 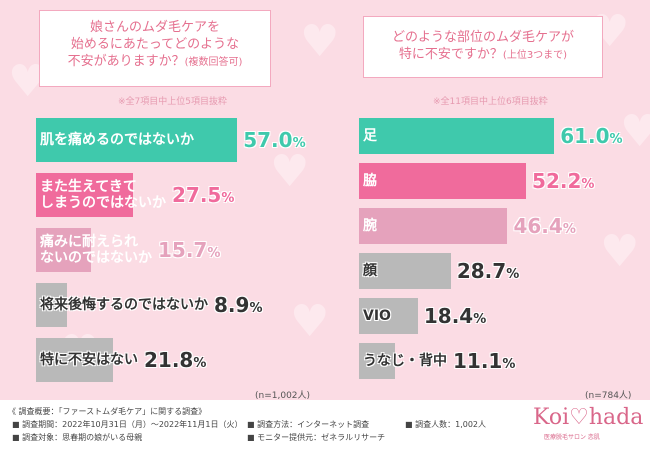 I want to click on bar-label-line: 顔, so click(x=370, y=271).